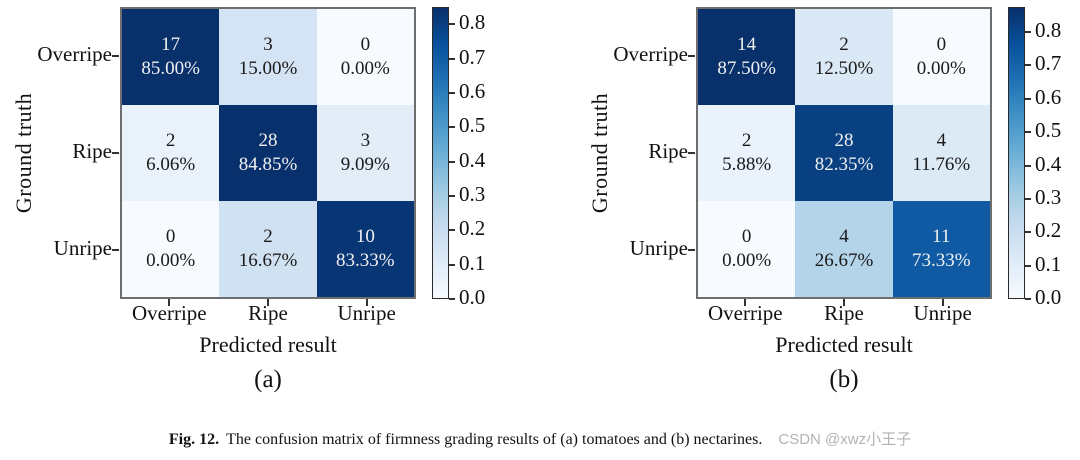 The image size is (1080, 460). What do you see at coordinates (844, 379) in the screenshot?
I see `panel-letter-b: (b)` at bounding box center [844, 379].